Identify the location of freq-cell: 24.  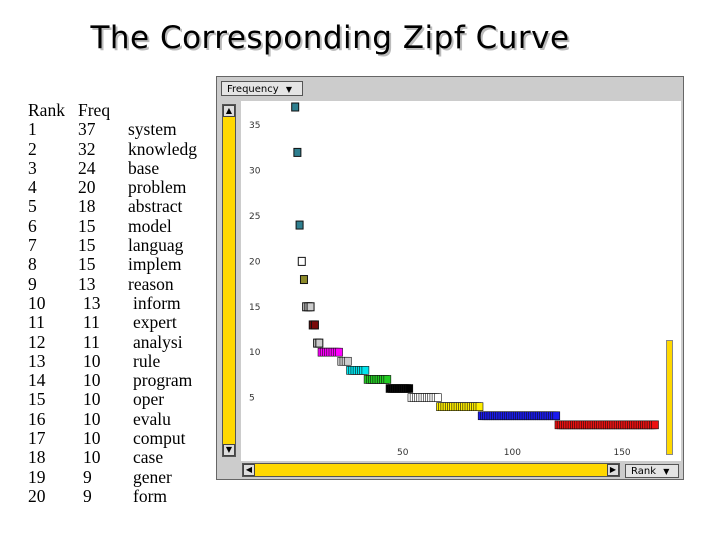
(87, 167).